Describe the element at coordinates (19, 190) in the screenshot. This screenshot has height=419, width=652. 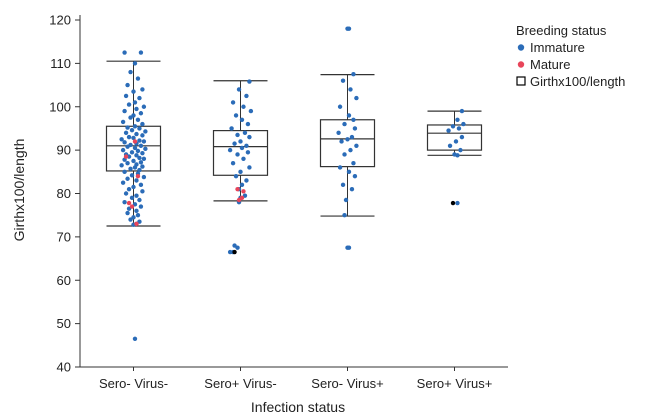
I see `y-axis-title: Girthx100/length` at that location.